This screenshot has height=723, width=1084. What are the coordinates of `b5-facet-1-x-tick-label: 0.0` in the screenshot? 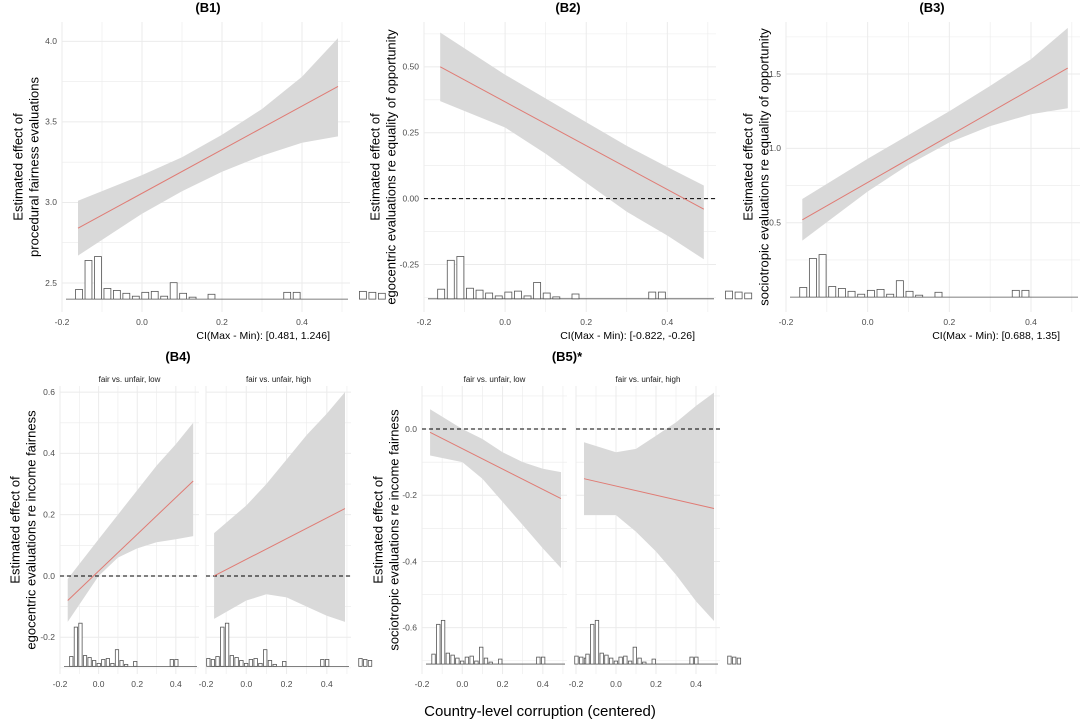 It's located at (462, 684).